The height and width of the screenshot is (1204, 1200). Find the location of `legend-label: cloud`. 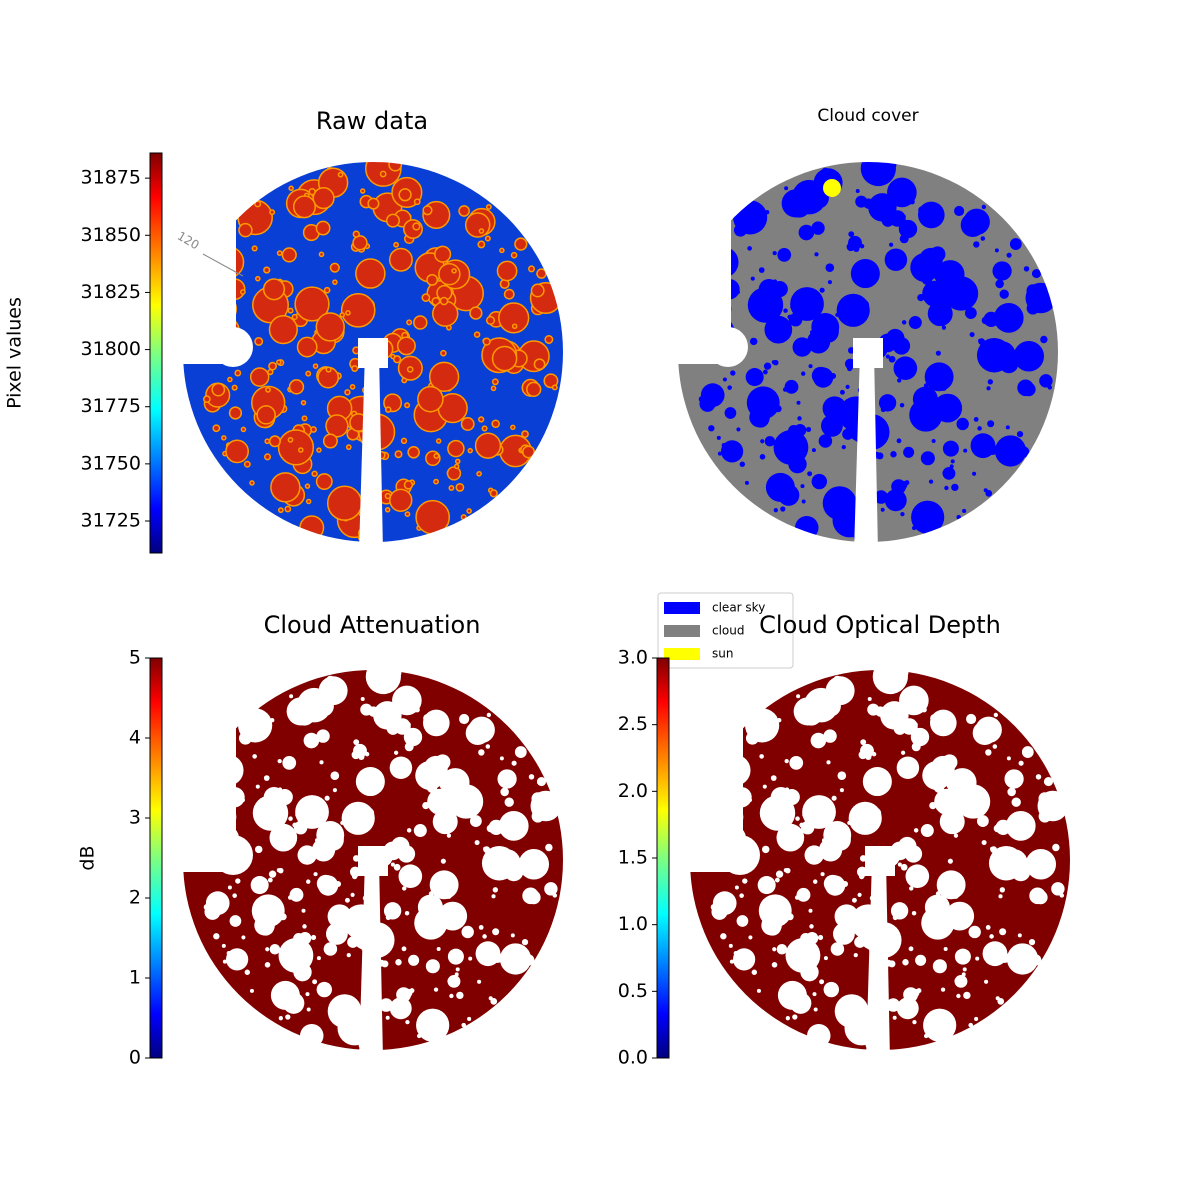

legend-label: cloud is located at coordinates (728, 631).